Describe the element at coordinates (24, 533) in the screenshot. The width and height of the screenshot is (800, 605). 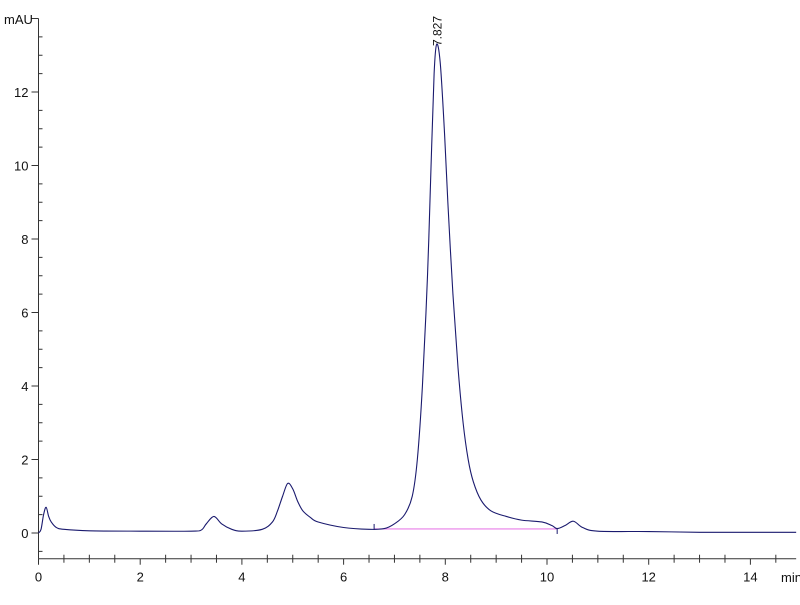
I see `y-tick-label: 0` at that location.